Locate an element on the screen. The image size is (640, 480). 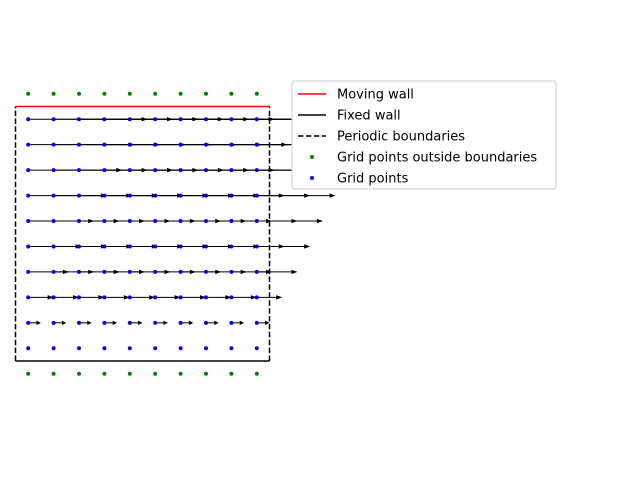
legend-entry: Periodic boundaries is located at coordinates (381, 137).